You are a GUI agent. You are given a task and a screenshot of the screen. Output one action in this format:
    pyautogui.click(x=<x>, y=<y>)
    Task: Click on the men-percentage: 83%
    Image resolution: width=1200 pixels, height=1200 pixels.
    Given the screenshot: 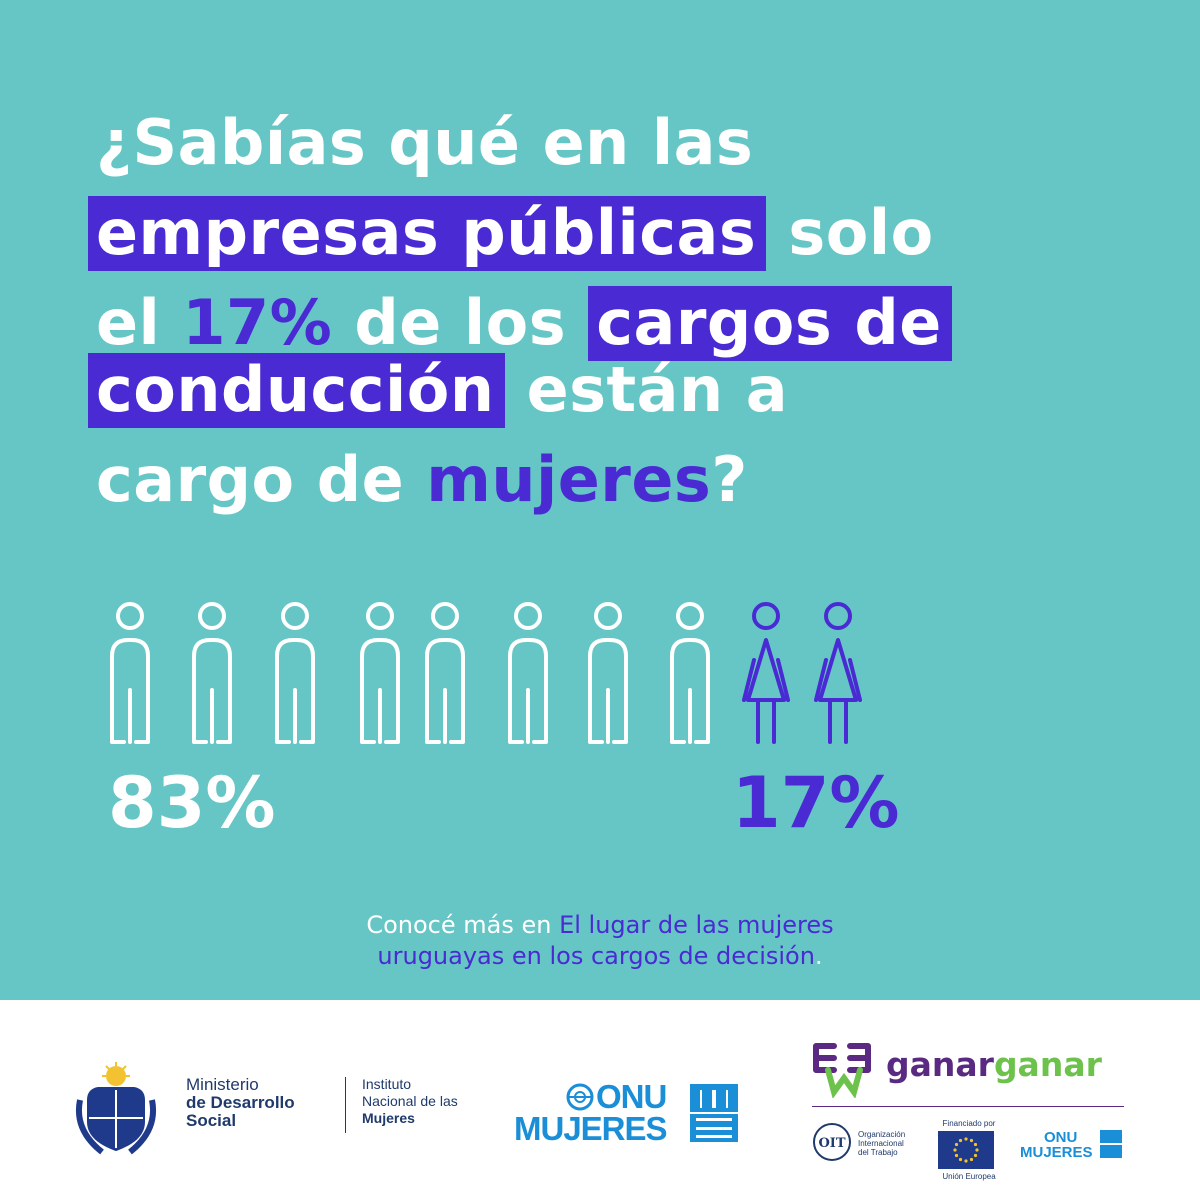 What is the action you would take?
    pyautogui.click(x=192, y=803)
    